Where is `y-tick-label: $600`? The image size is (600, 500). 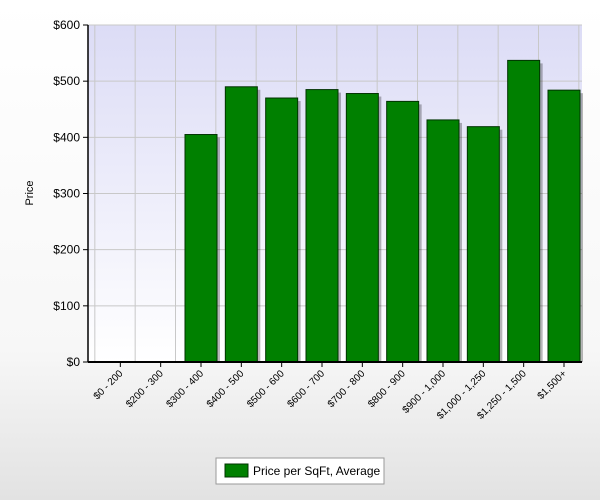
y-tick-label: $600 is located at coordinates (66, 25).